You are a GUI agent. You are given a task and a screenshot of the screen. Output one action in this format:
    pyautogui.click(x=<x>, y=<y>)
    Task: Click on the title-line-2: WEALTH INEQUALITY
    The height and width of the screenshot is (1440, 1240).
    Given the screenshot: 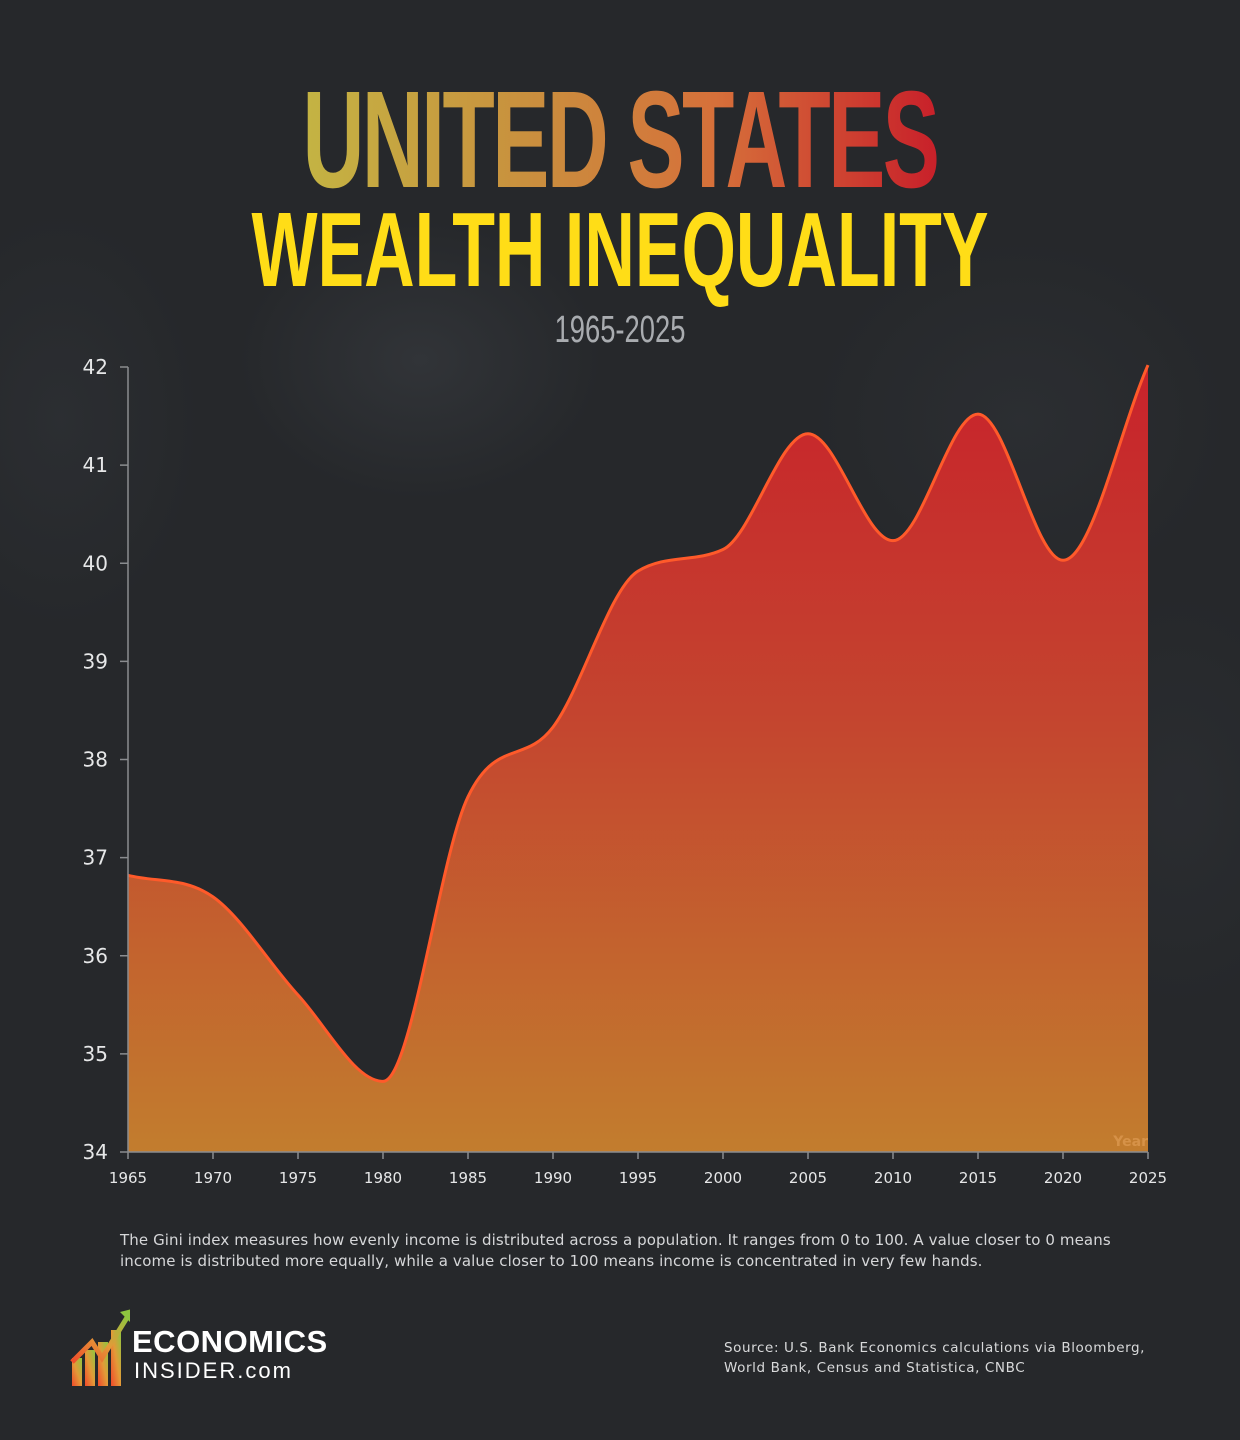 What is the action you would take?
    pyautogui.click(x=620, y=250)
    